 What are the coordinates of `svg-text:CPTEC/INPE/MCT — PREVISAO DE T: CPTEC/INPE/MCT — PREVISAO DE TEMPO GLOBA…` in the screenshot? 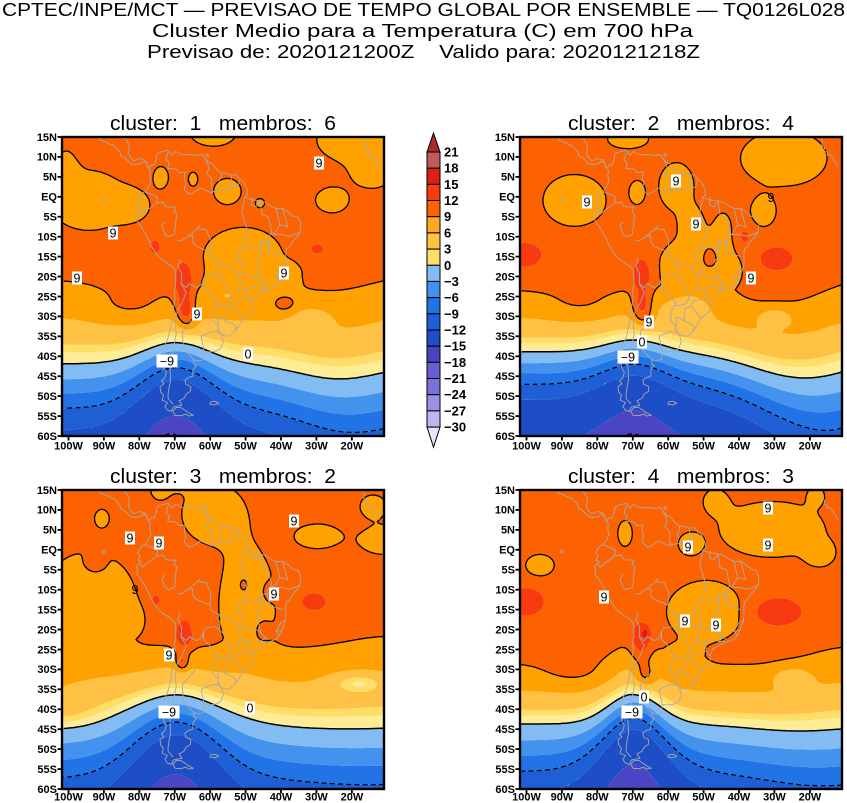 It's located at (423, 10).